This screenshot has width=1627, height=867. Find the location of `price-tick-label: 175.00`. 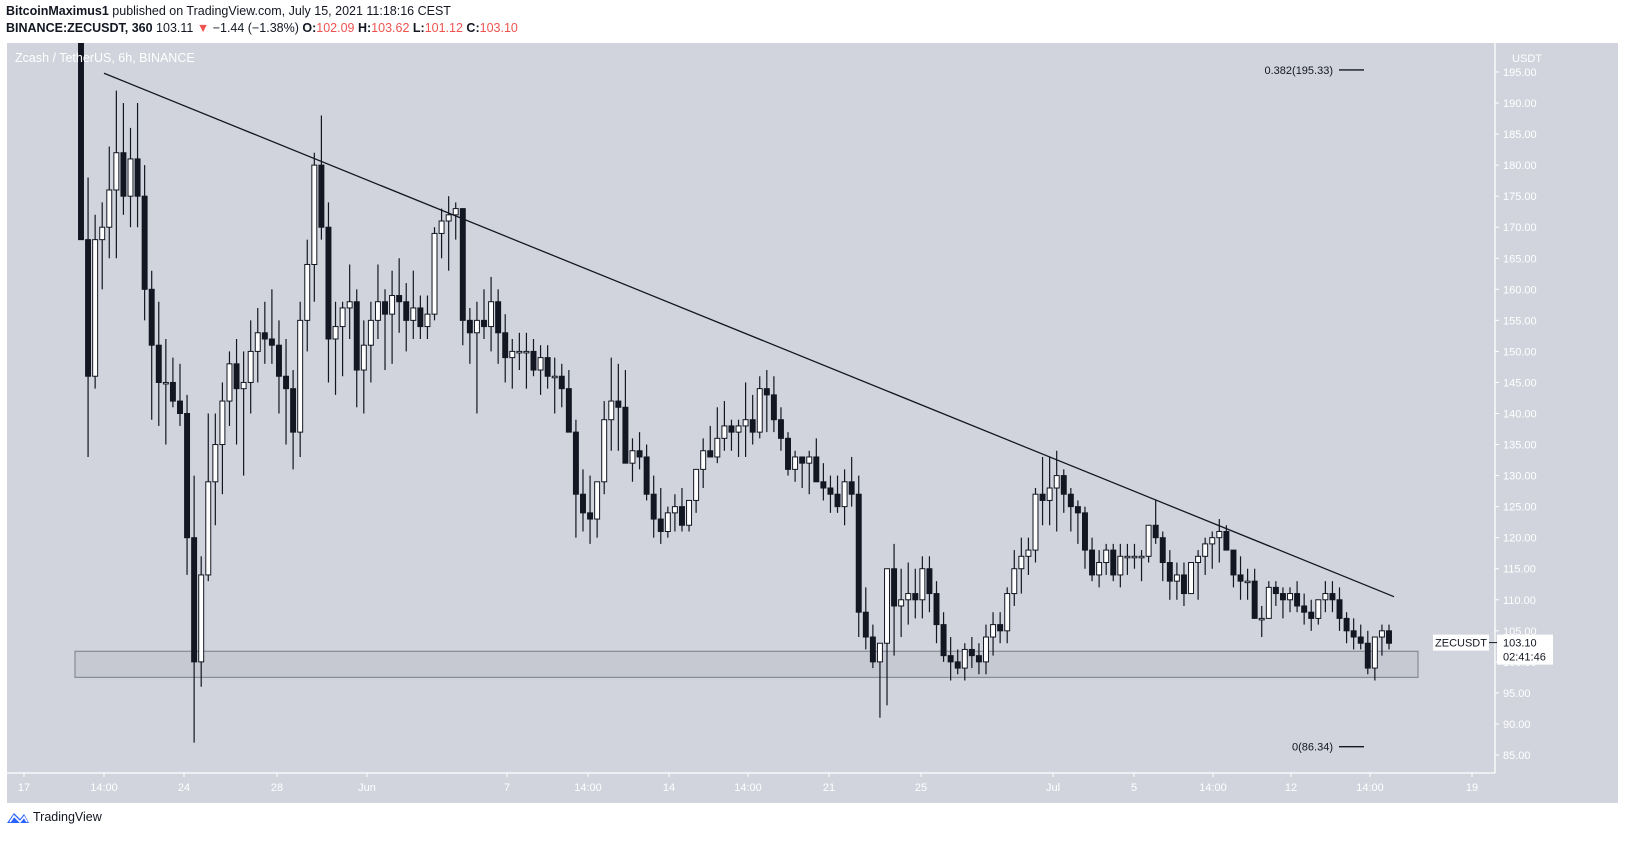

price-tick-label: 175.00 is located at coordinates (1520, 197).